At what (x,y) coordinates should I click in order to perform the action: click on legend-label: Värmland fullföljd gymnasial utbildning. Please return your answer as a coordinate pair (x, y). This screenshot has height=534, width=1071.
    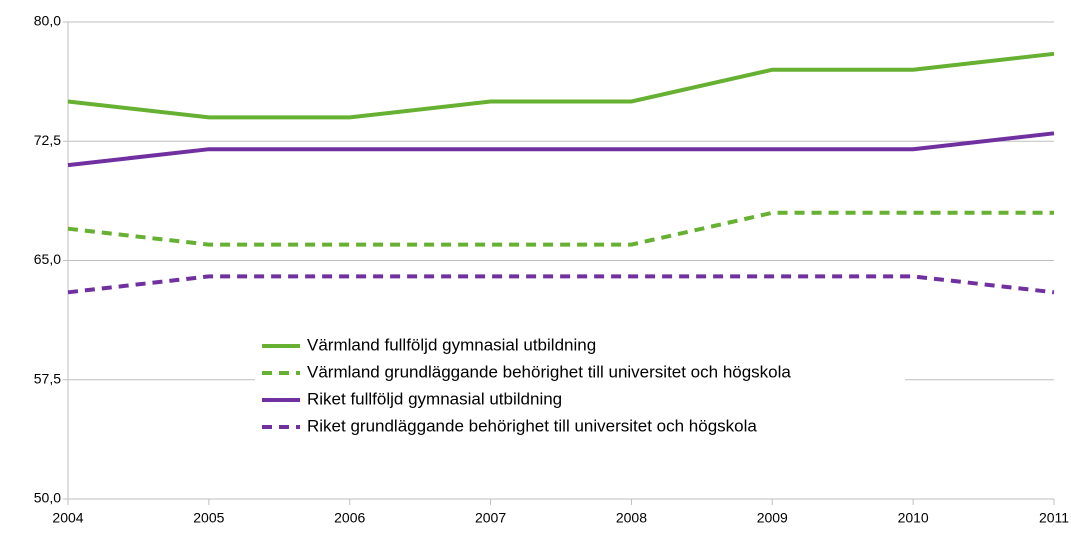
    Looking at the image, I should click on (451, 344).